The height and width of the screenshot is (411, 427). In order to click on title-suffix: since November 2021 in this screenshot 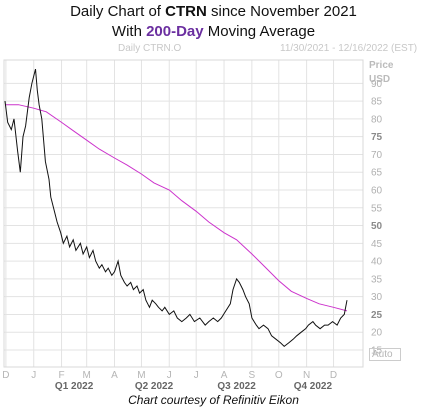, I will do `click(281, 11)`.